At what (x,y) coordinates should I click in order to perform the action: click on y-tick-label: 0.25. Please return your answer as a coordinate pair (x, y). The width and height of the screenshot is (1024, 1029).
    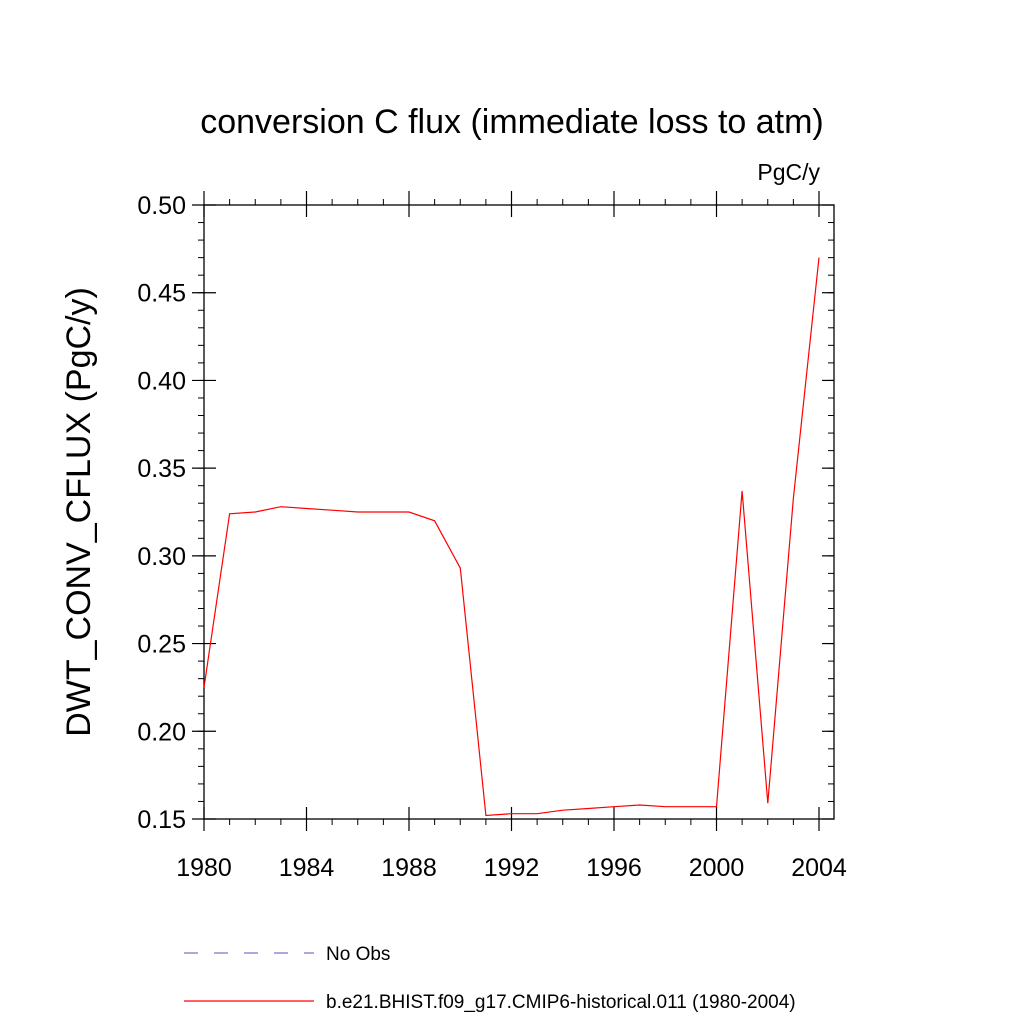
    Looking at the image, I should click on (161, 645).